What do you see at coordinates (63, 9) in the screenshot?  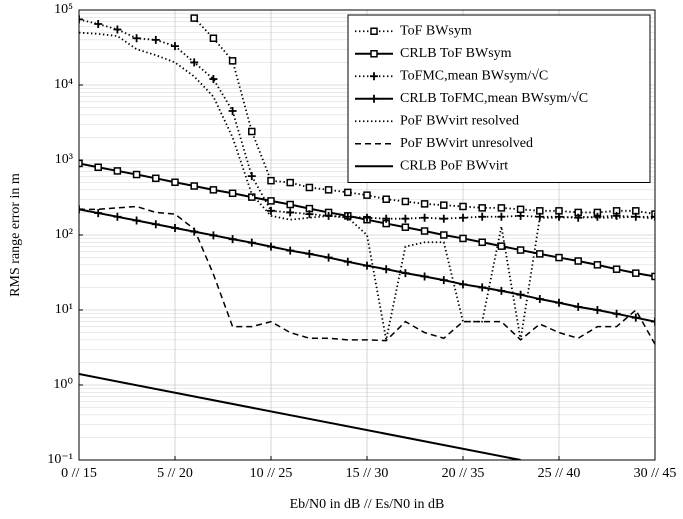 I see `y-tick-label: 10⁵` at bounding box center [63, 9].